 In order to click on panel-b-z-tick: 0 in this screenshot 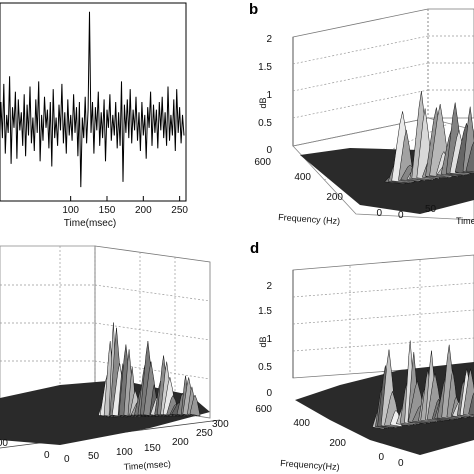, I will do `click(269, 150)`.